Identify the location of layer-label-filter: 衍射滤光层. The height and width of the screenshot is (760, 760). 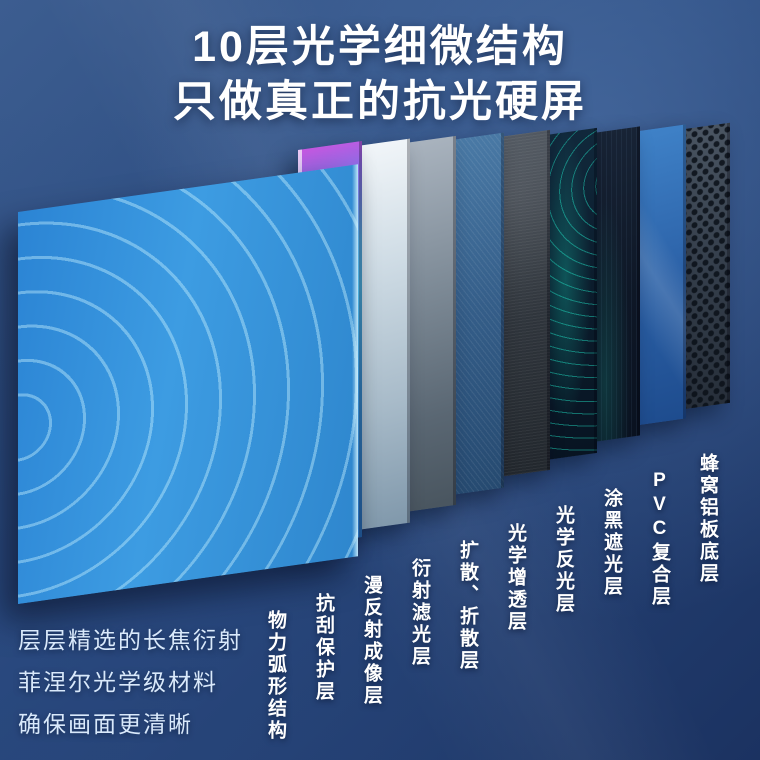
(419, 612).